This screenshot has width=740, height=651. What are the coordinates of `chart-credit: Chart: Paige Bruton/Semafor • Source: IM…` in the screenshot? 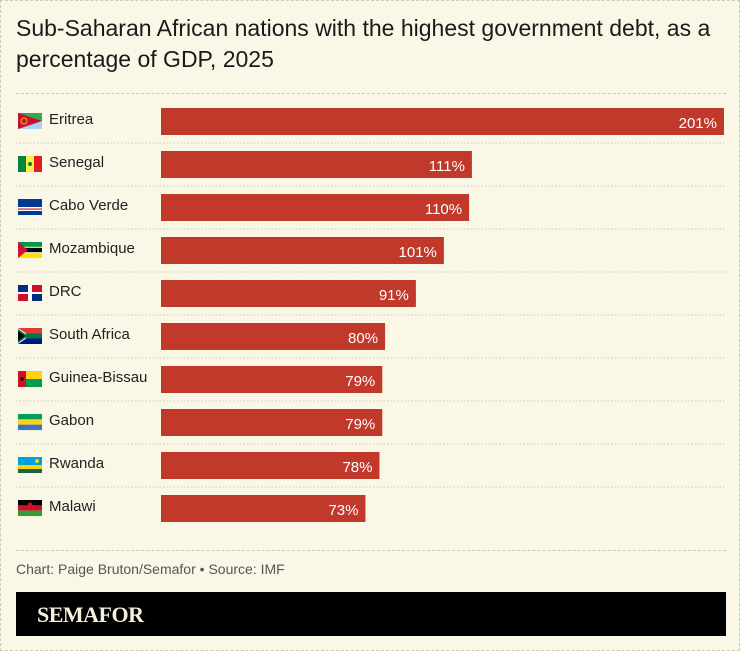 It's located at (150, 569).